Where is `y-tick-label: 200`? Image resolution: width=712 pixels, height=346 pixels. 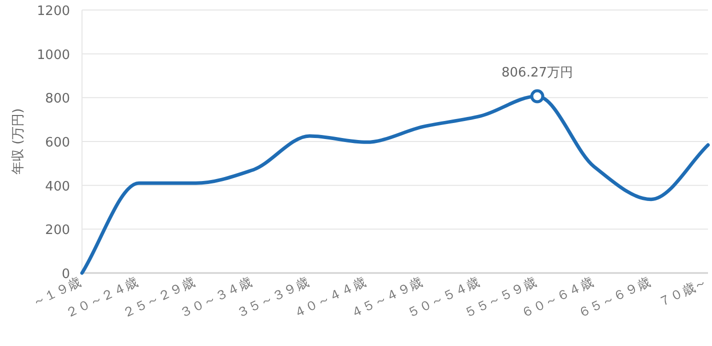
y-tick-label: 200 is located at coordinates (57, 230).